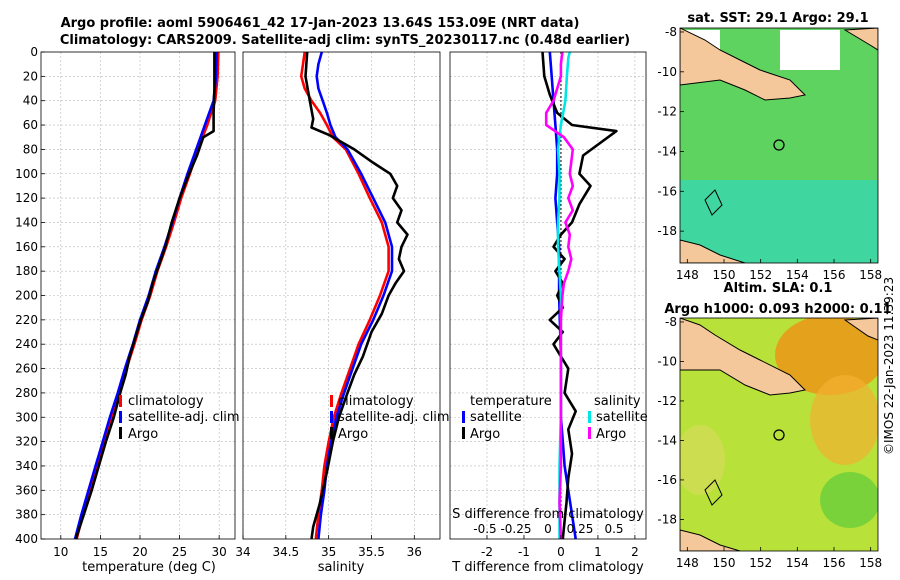 This screenshot has width=900, height=580. I want to click on y-tick-label: 20, so click(30, 76).